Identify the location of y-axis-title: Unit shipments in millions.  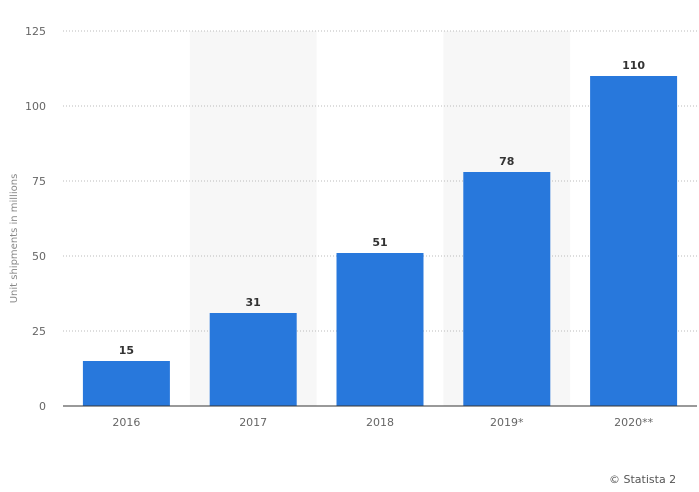
(14, 239).